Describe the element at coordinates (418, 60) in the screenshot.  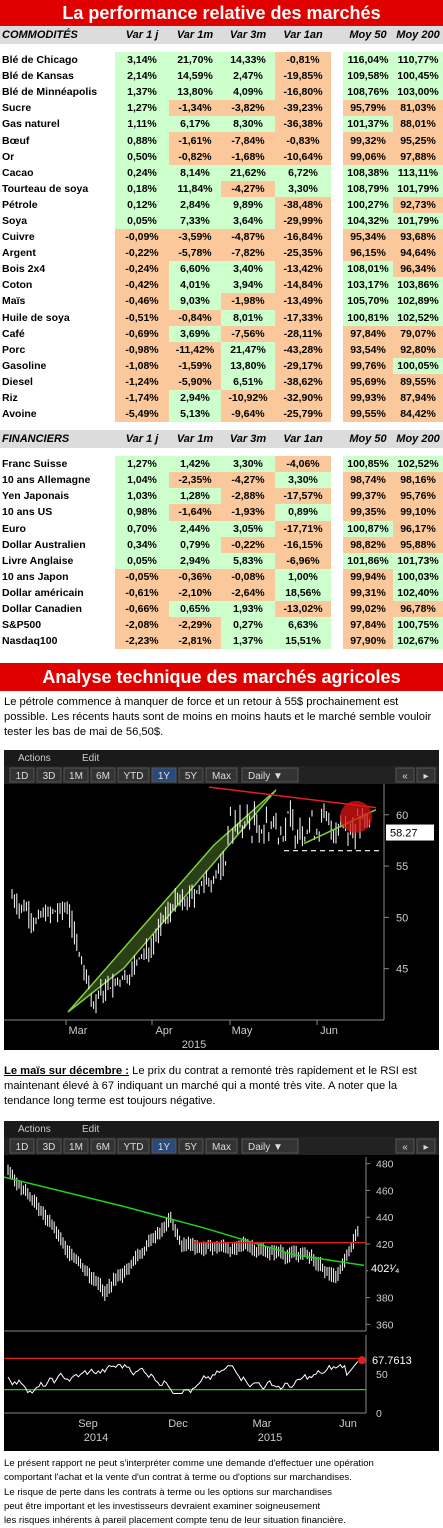
I see `value-cell: 110,77%` at that location.